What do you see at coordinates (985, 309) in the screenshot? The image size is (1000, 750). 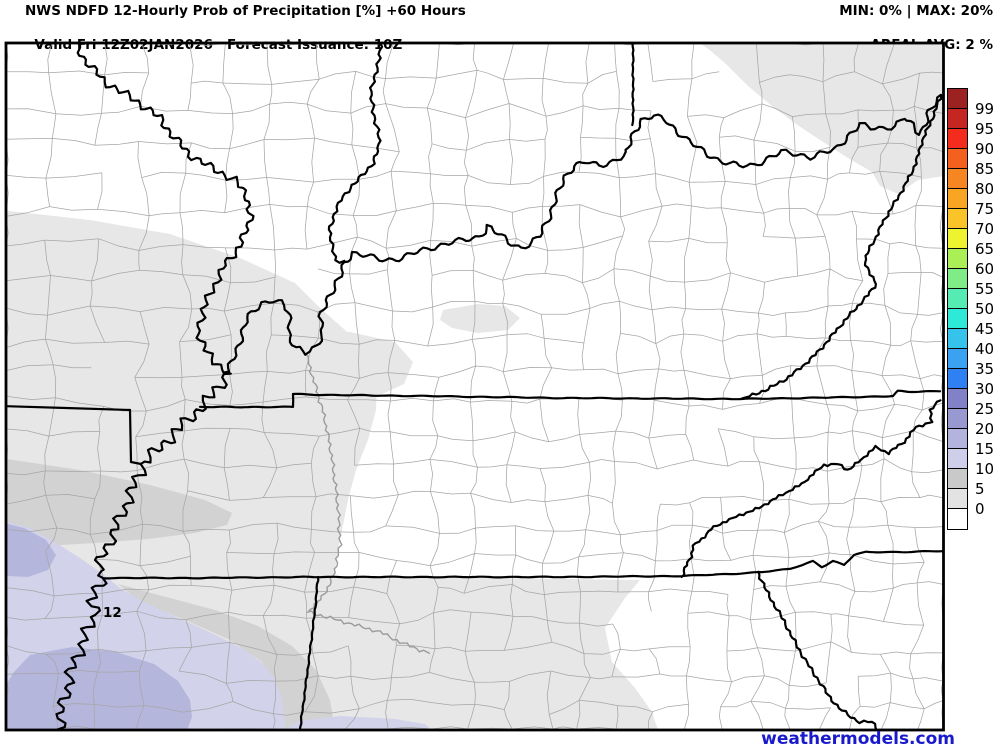 I see `colorbar-tick-label: 50` at bounding box center [985, 309].